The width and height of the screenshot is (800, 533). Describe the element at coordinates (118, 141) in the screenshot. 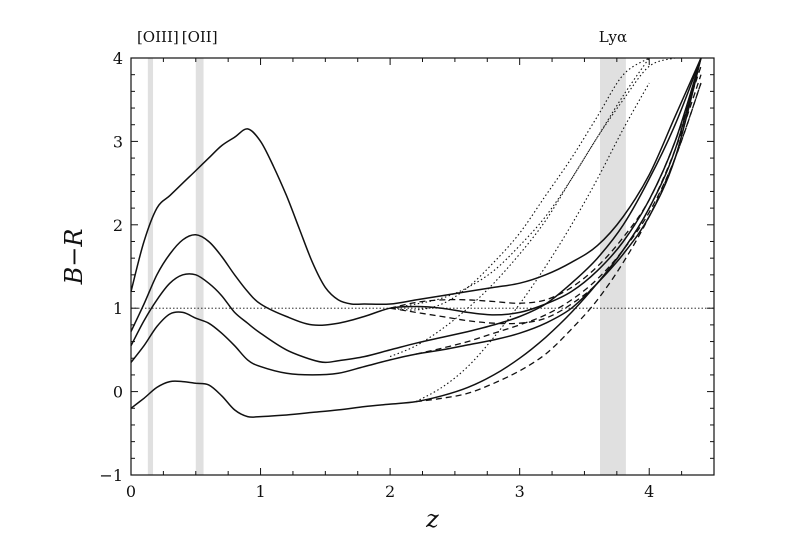

I see `y-tick-label: 3` at that location.